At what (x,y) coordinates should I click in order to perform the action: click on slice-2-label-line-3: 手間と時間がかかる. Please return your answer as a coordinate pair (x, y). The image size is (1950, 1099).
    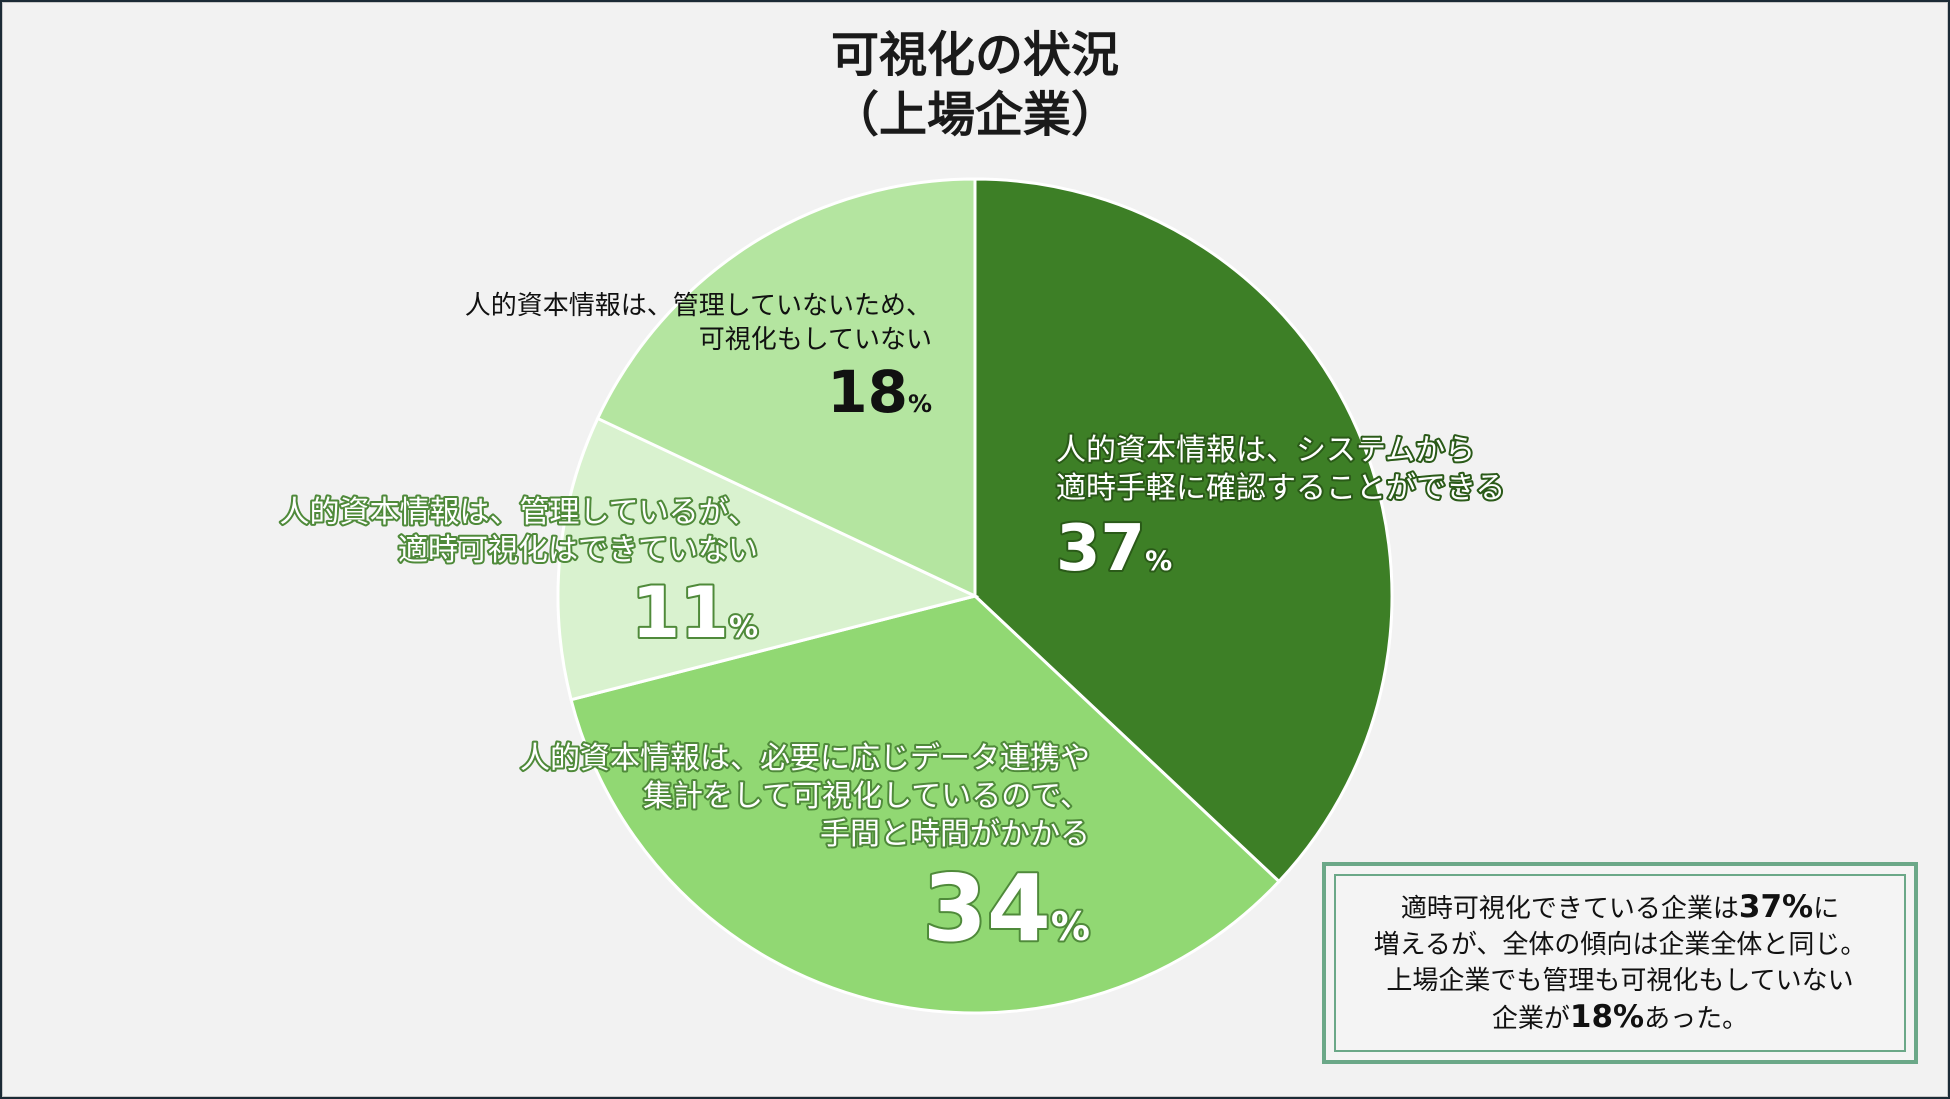
    Looking at the image, I should click on (955, 834).